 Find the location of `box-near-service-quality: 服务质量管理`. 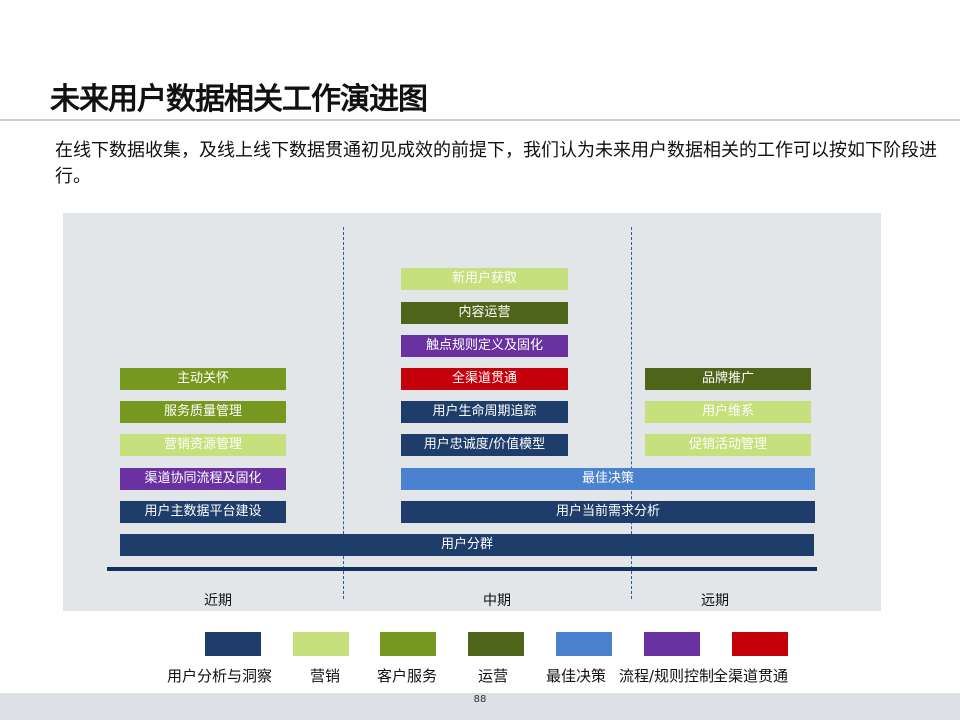

box-near-service-quality: 服务质量管理 is located at coordinates (203, 412).